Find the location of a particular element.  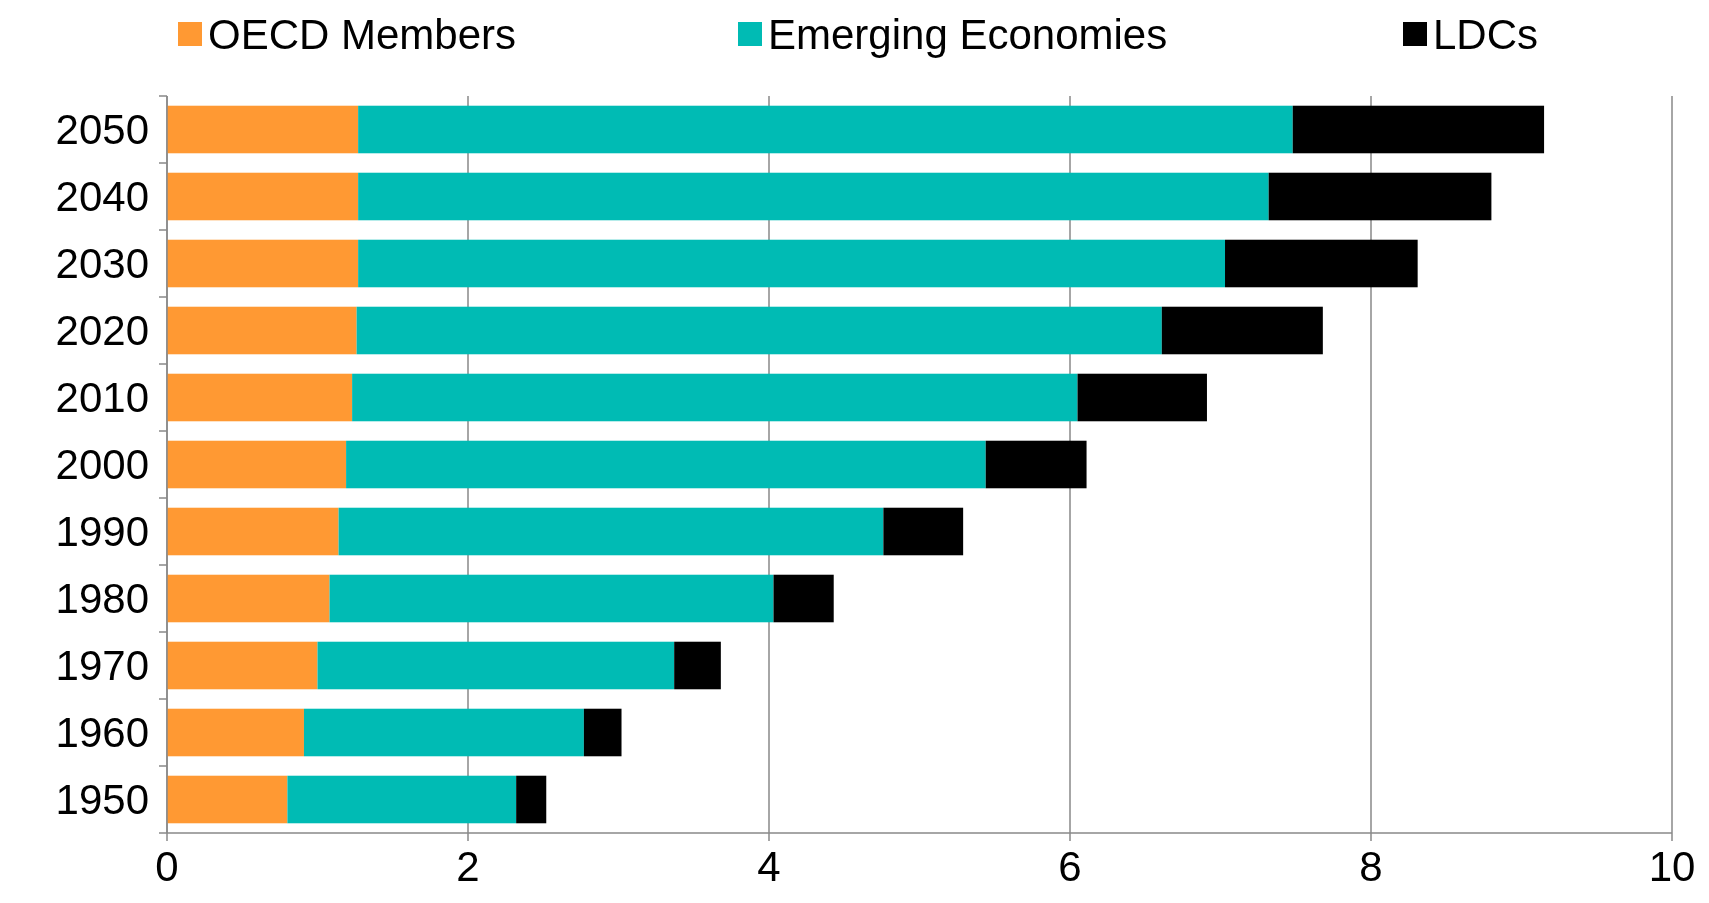

legend-label: OECD Members is located at coordinates (362, 34).